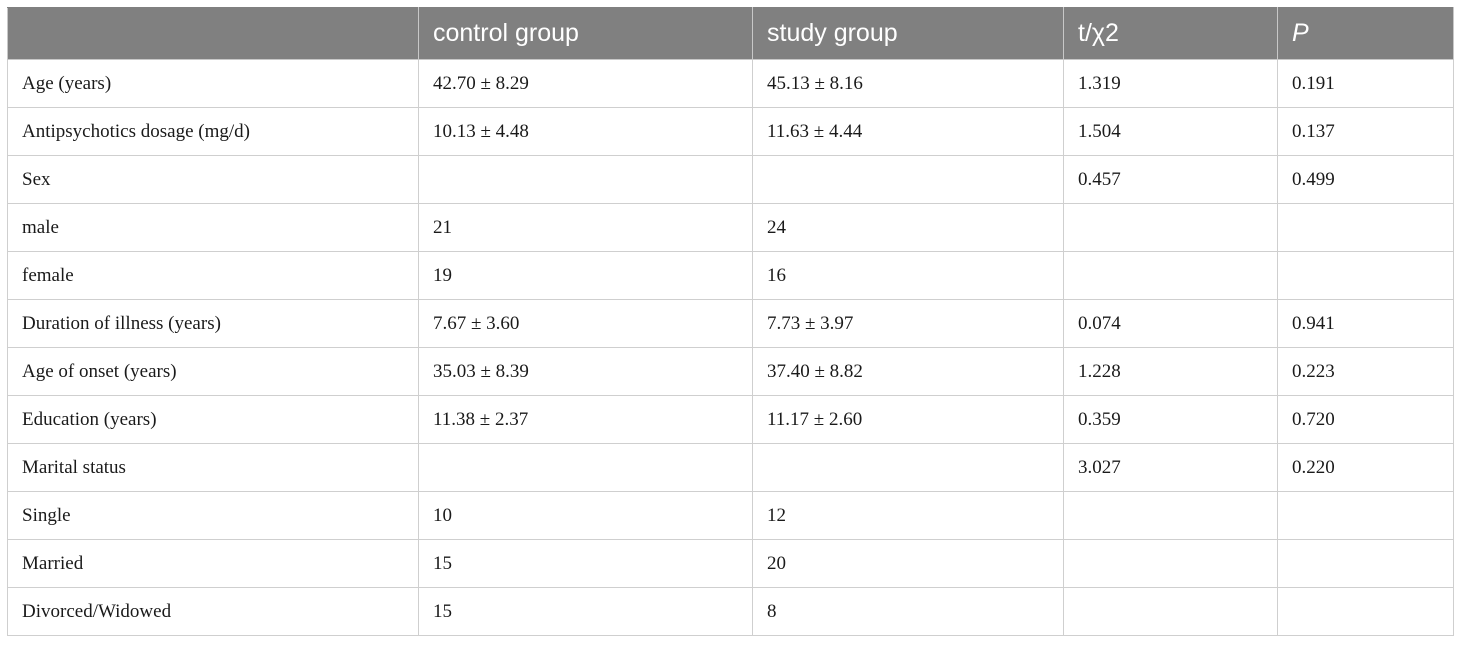 The image size is (1460, 647). I want to click on header-row: control group study group t/χ2 P, so click(730, 33).